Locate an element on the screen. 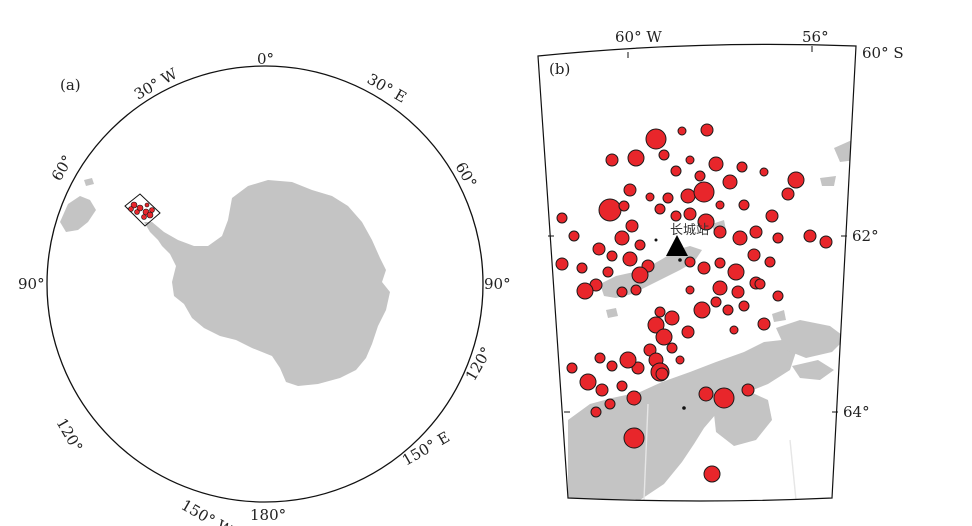 Image resolution: width=972 pixels, height=526 pixels. great-wall-station-marker is located at coordinates (677, 245).